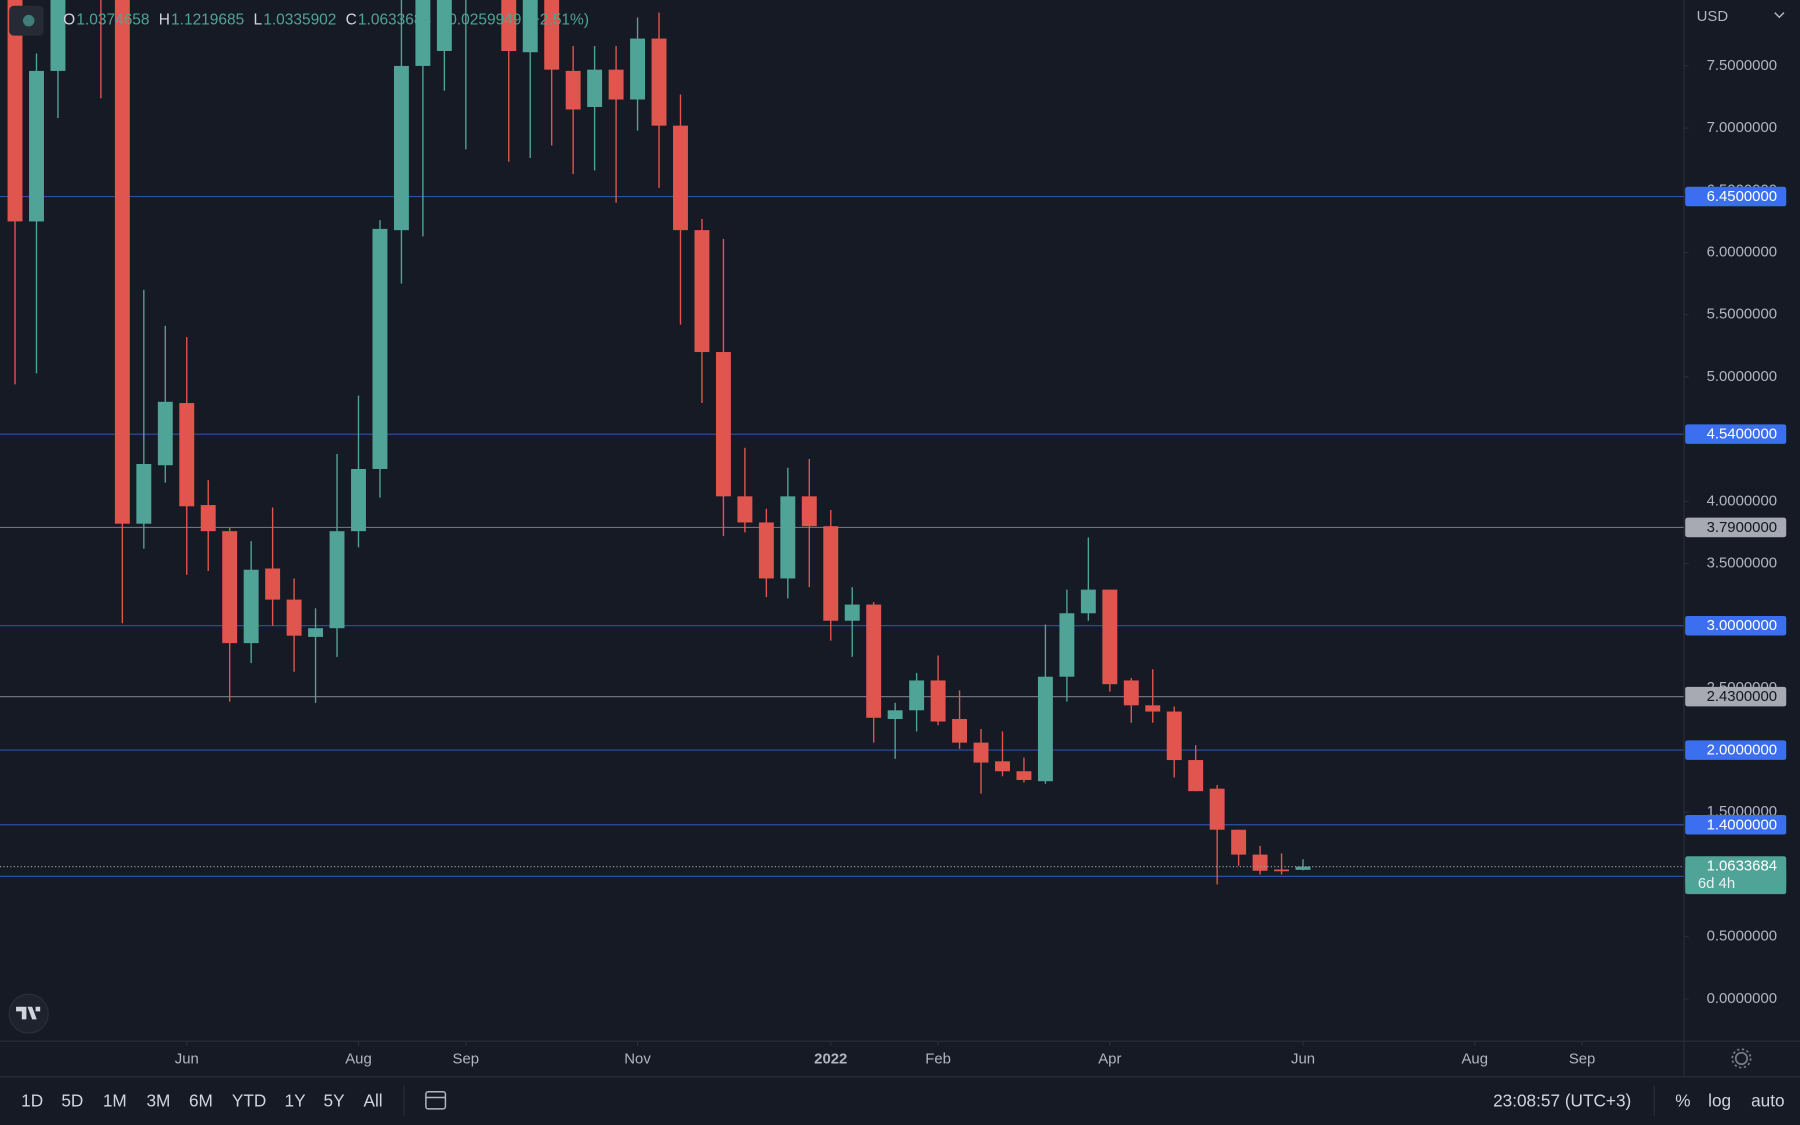 The height and width of the screenshot is (1125, 1800). Describe the element at coordinates (373, 1101) in the screenshot. I see `range-button: All` at that location.